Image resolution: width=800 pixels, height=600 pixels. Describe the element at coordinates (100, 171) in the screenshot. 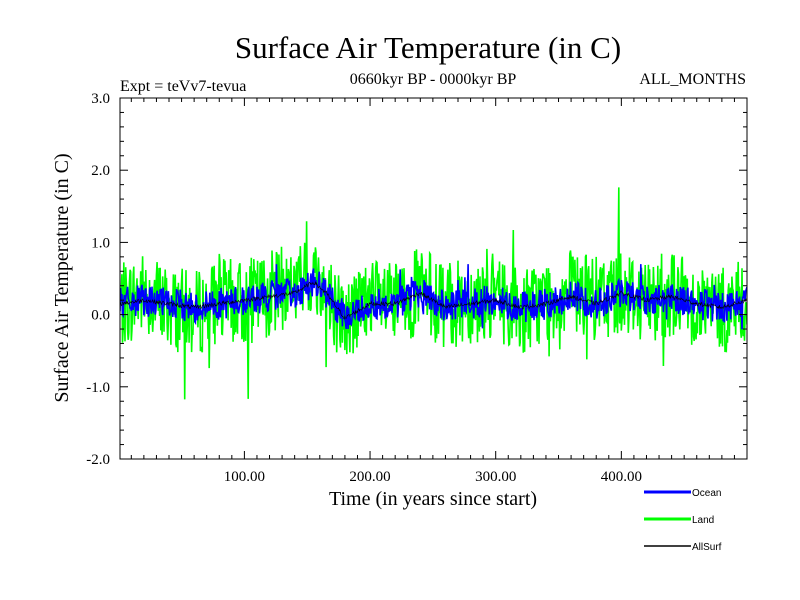

I see `y-tick-label: 2.0` at that location.